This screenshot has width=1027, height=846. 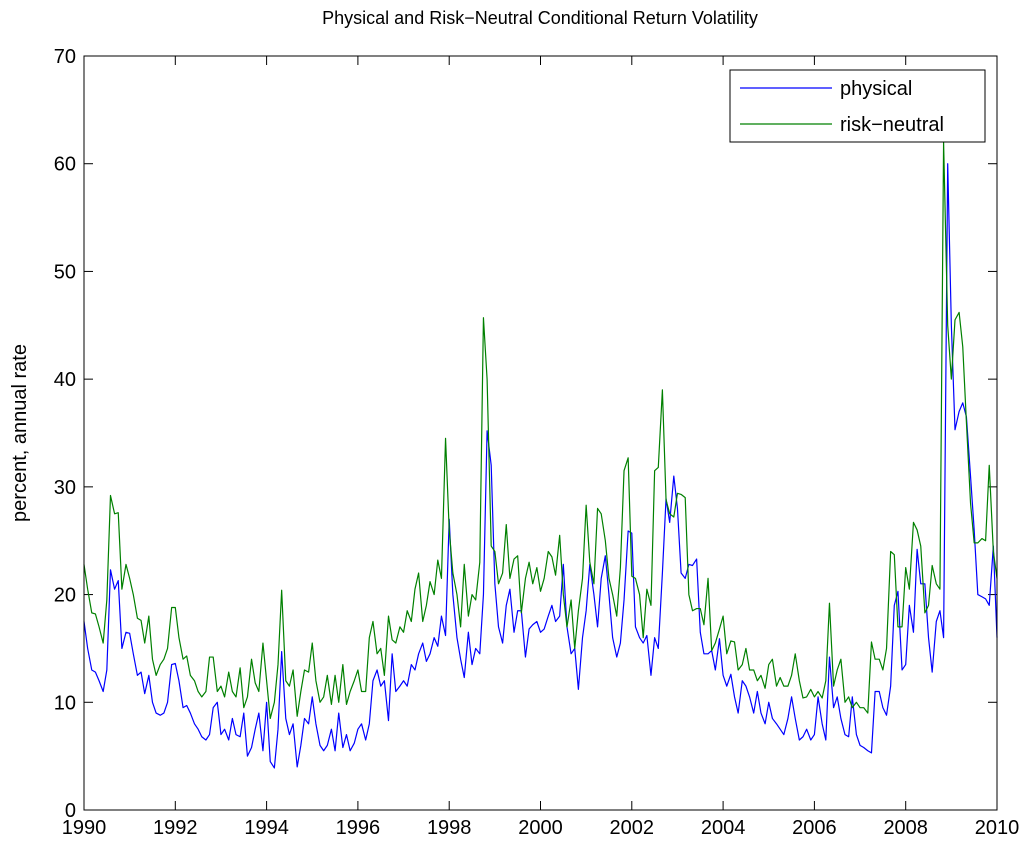 What do you see at coordinates (814, 828) in the screenshot?
I see `x-tick-label: 2006` at bounding box center [814, 828].